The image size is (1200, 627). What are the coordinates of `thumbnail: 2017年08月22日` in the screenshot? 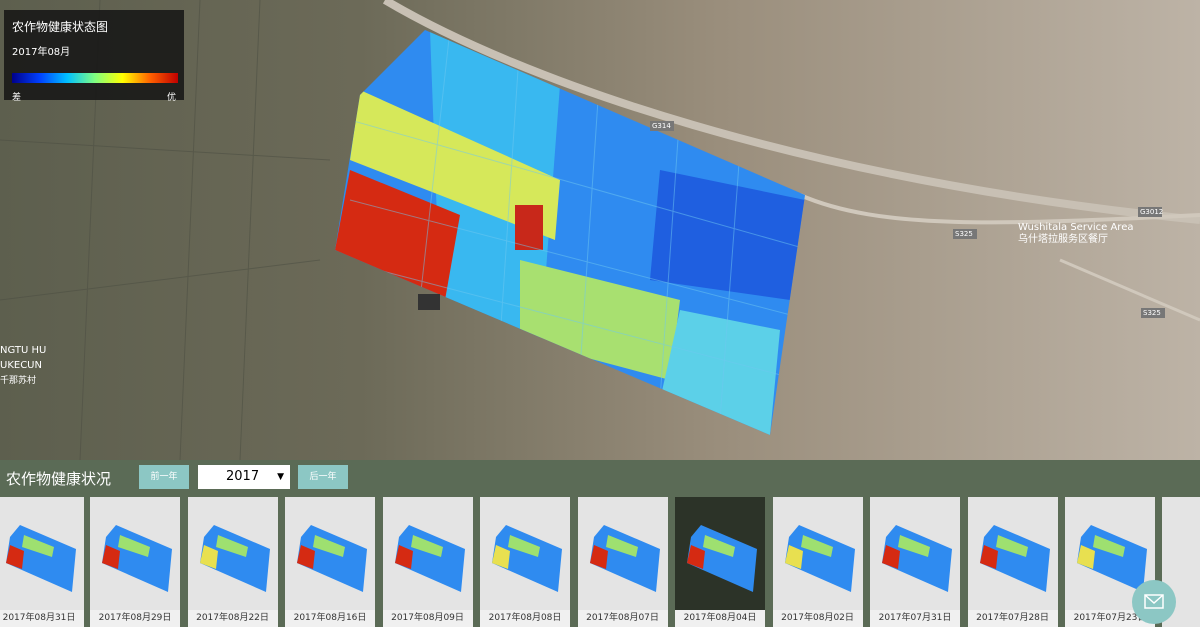 It's located at (232, 562).